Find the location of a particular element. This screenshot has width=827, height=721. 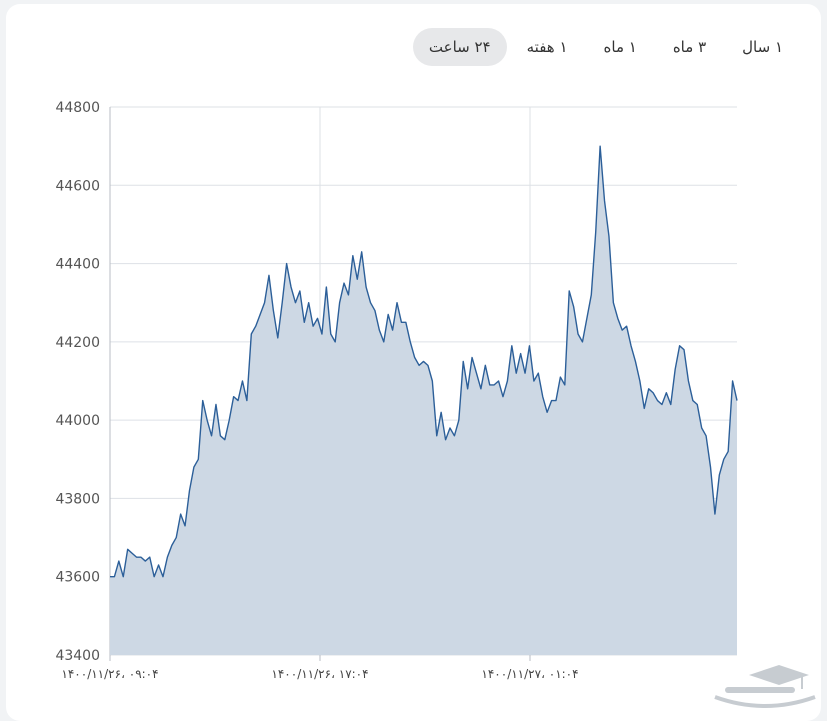

tab-1-week: ۱ هفته is located at coordinates (547, 47).